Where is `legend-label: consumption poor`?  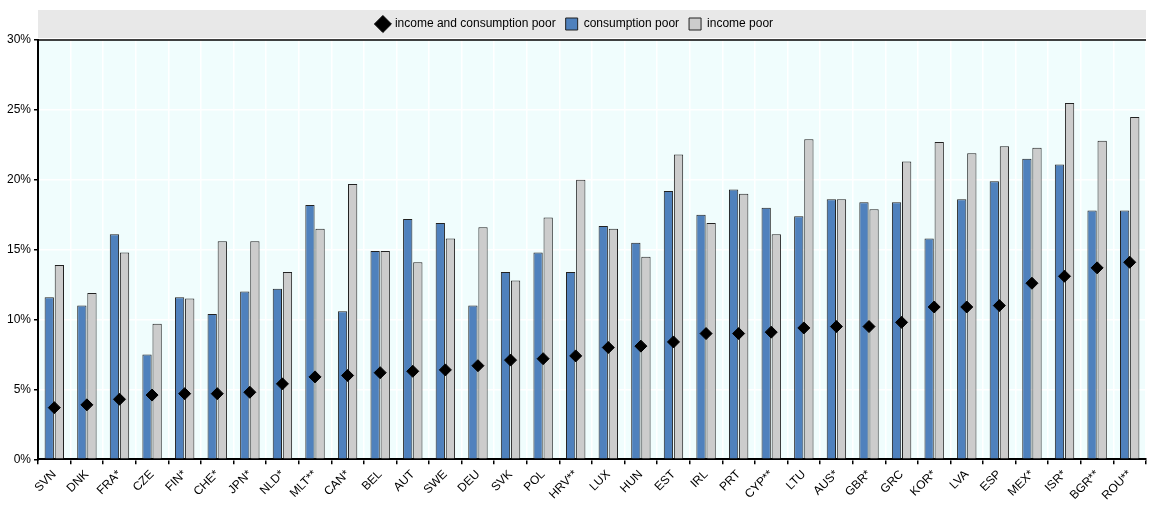
legend-label: consumption poor is located at coordinates (631, 23).